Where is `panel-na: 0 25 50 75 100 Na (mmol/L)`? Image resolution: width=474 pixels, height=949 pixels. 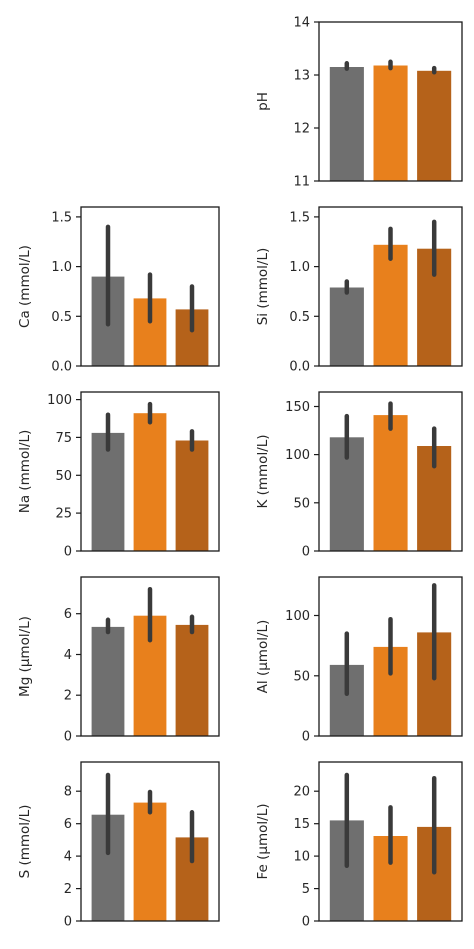 panel-na: 0 25 50 75 100 Na (mmol/L) is located at coordinates (118, 475).